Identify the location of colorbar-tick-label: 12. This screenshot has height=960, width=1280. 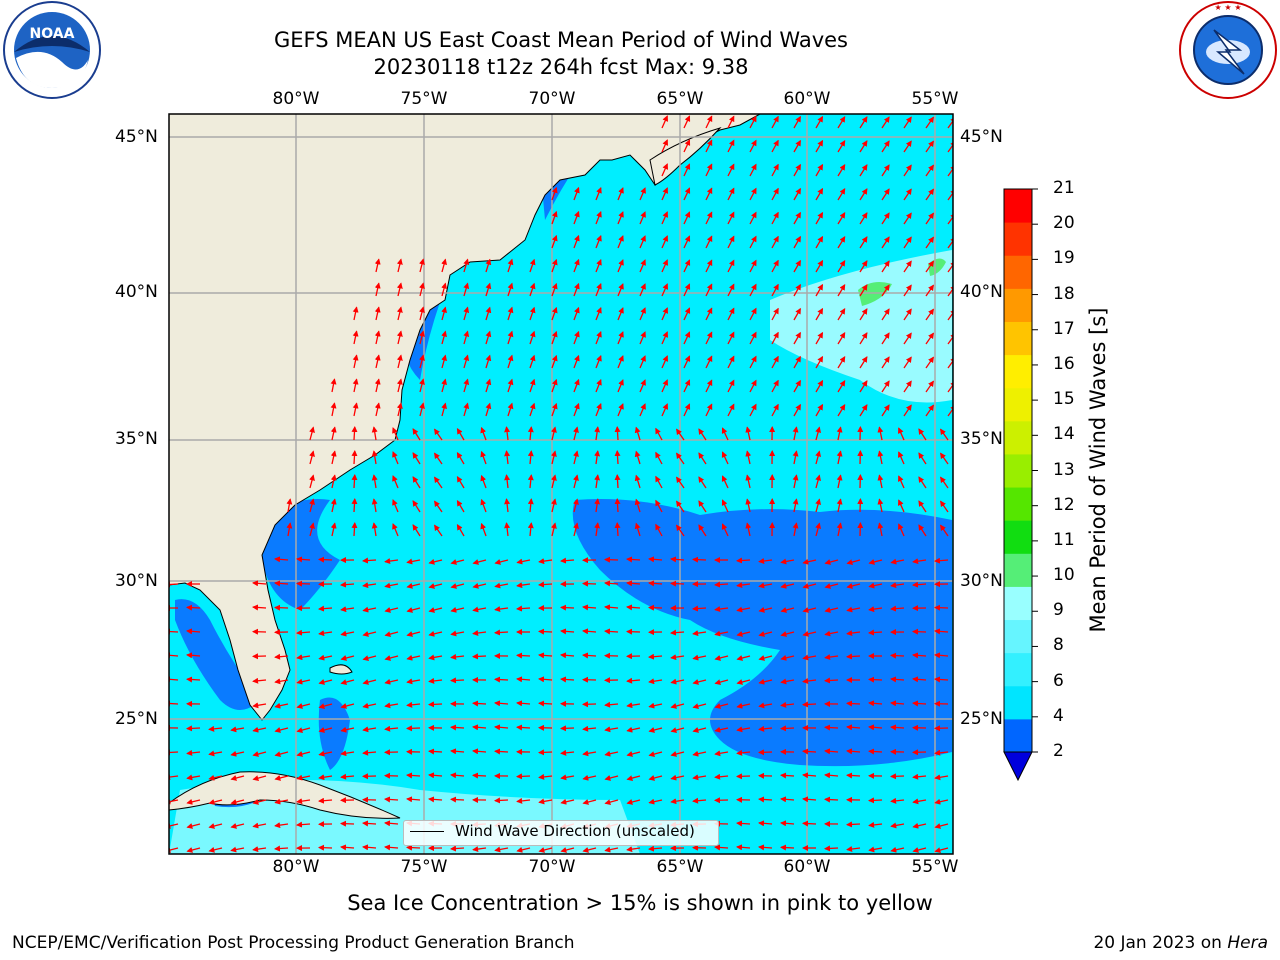
(1064, 504).